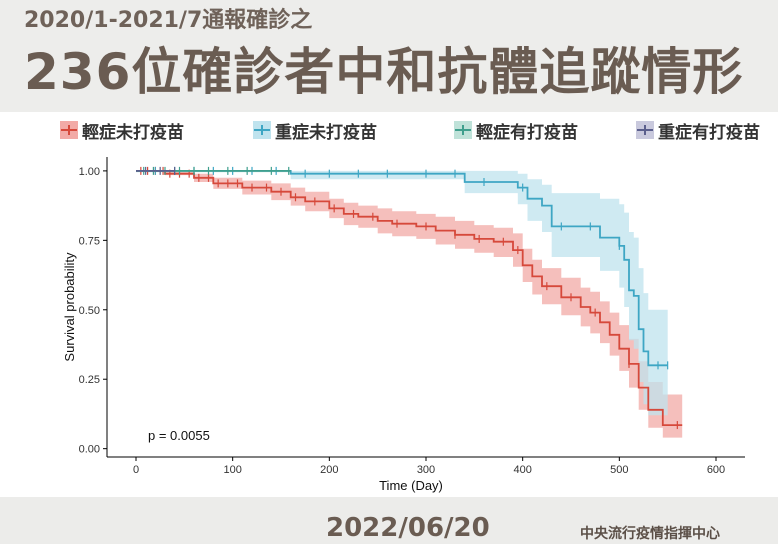 The width and height of the screenshot is (778, 544). I want to click on legend-key-severe-unvaccinated, so click(262, 130).